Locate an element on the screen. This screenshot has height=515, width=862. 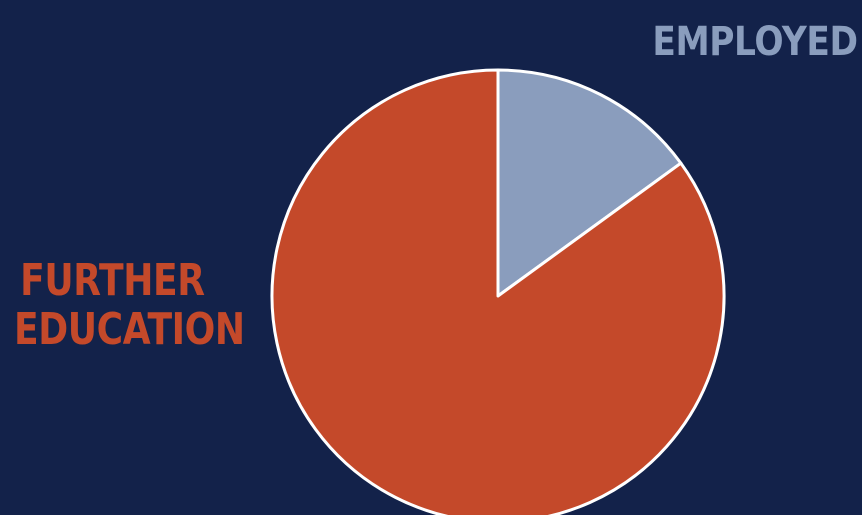
slice-label-further-education-line-2: EDUCATION is located at coordinates (129, 330).